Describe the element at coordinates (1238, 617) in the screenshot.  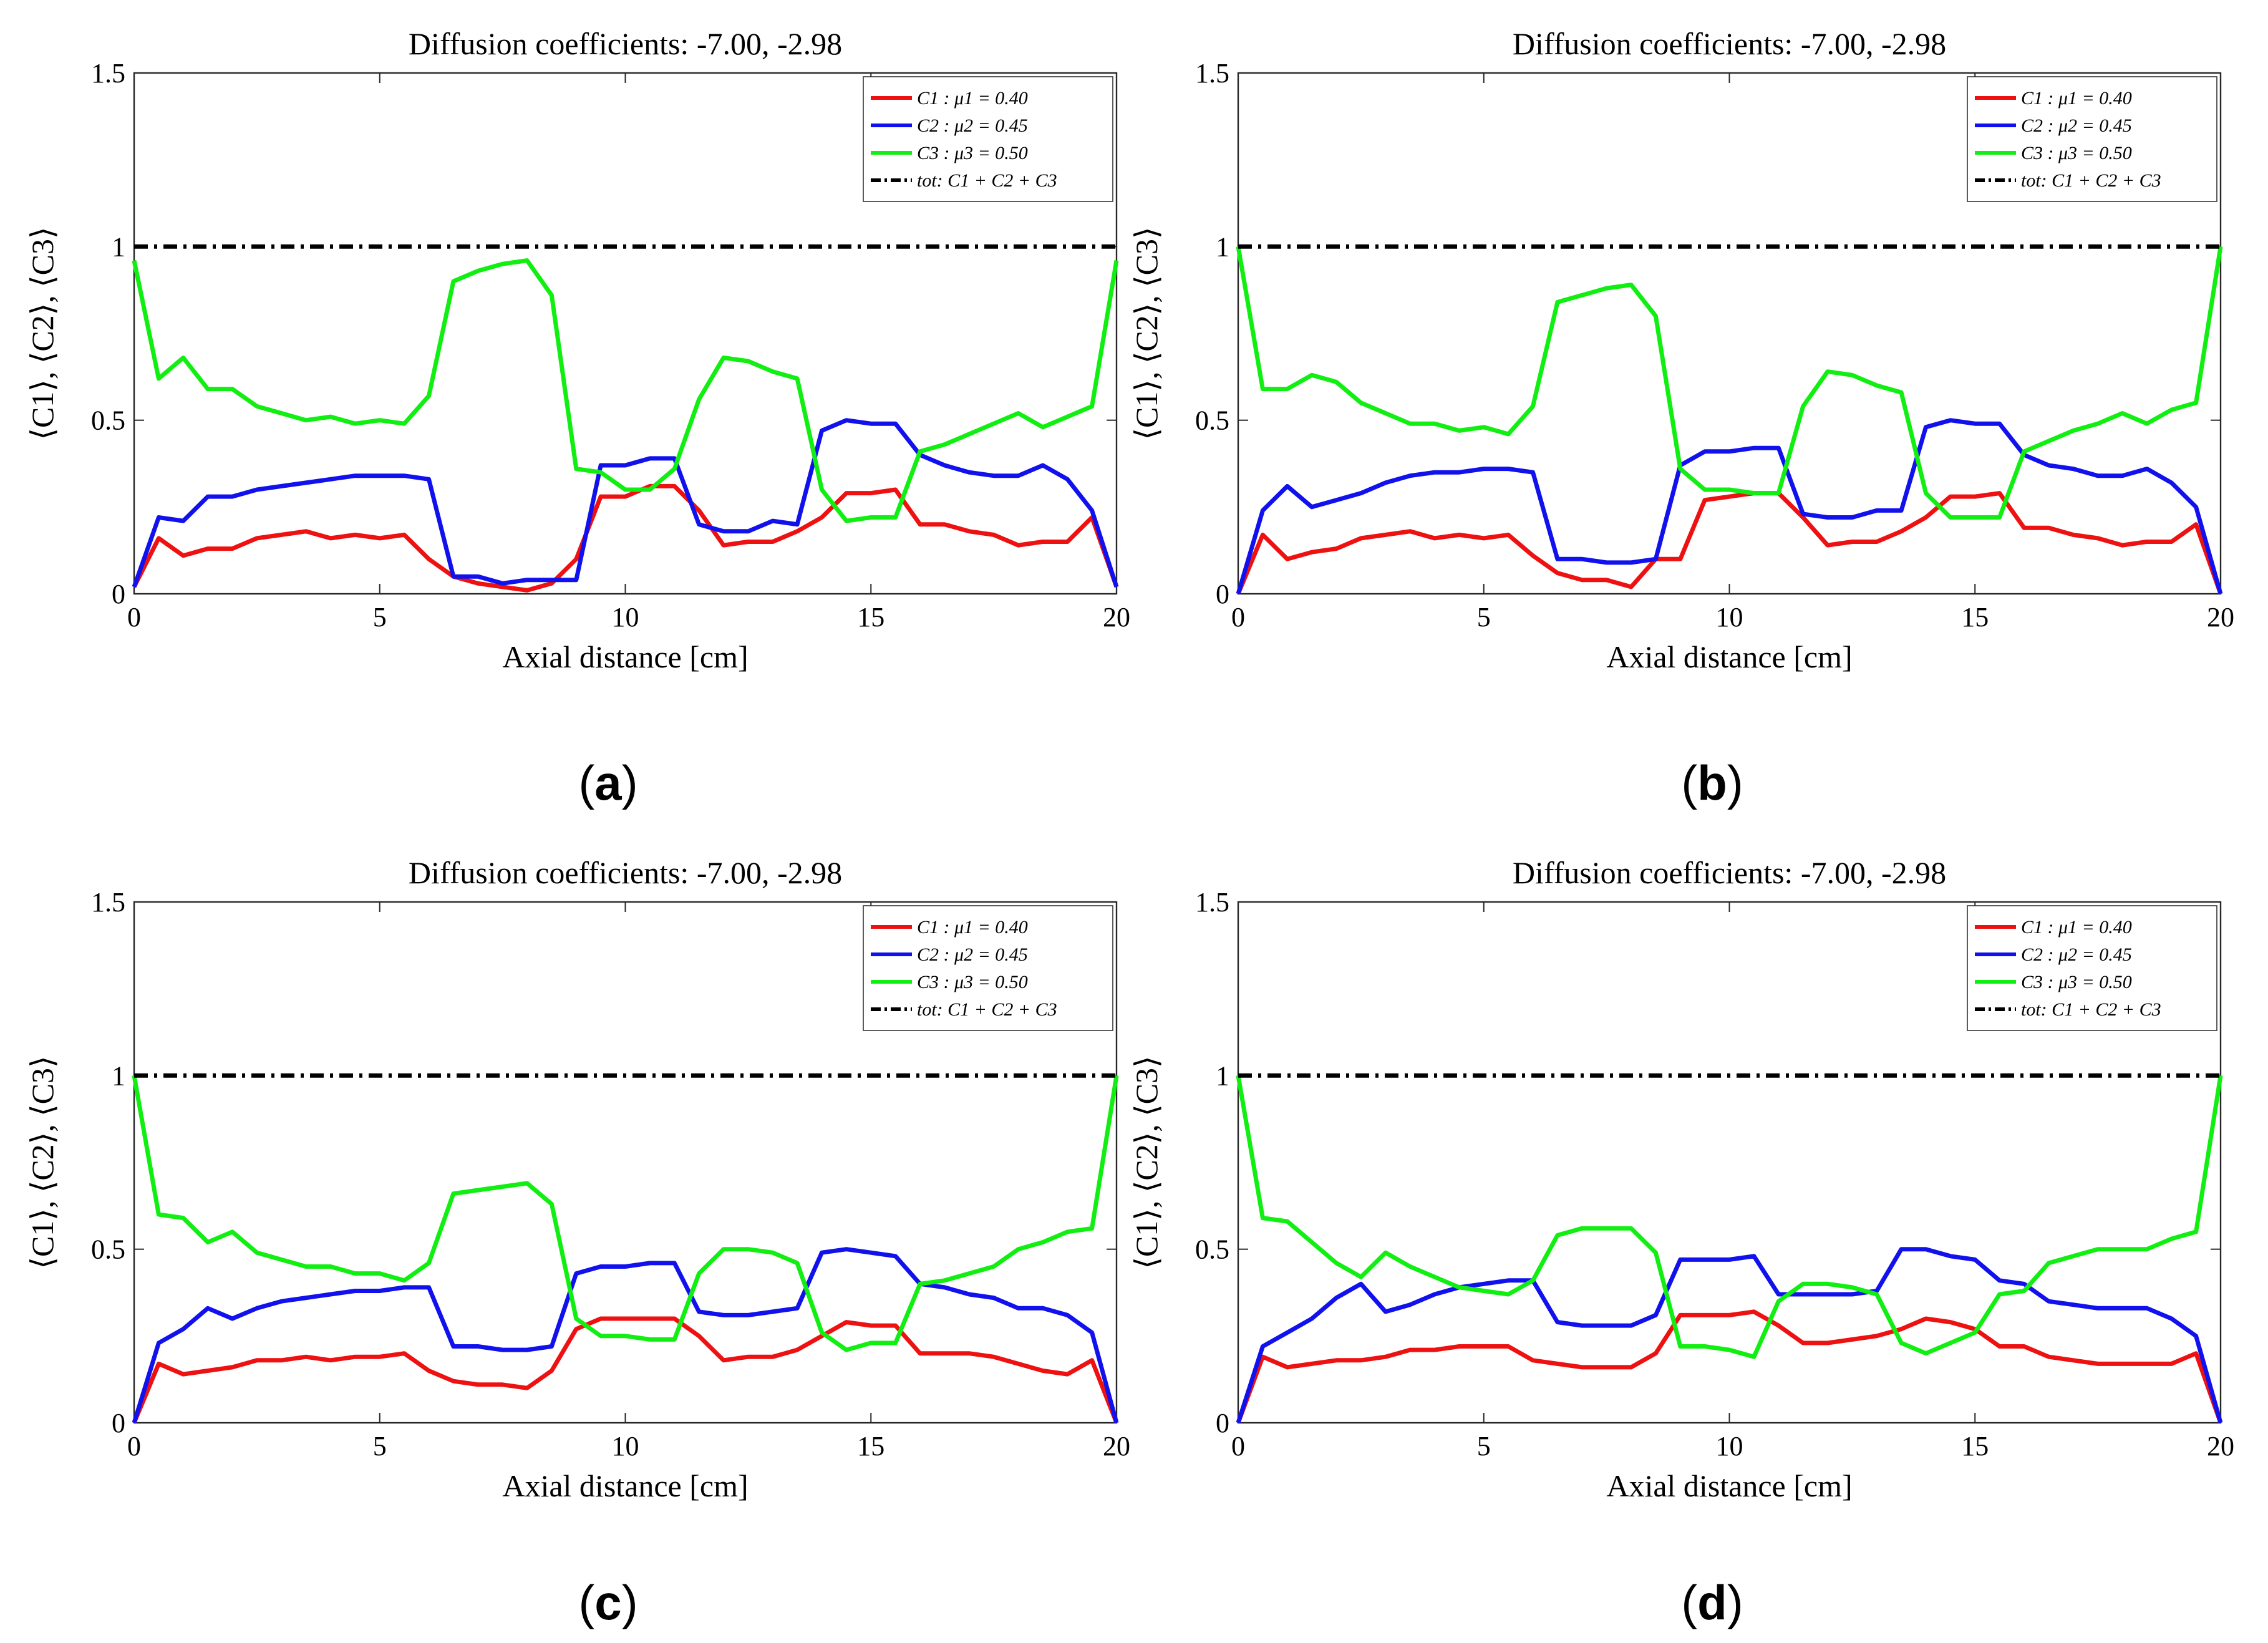
I see `chart-b-xtick-label: 0` at that location.